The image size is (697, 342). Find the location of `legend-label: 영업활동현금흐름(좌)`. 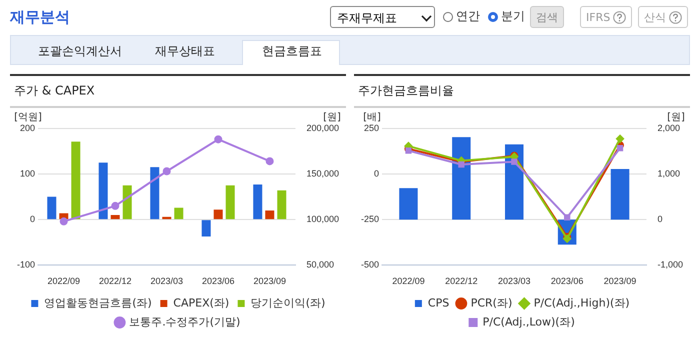

legend-label: 영업활동현금흐름(좌) is located at coordinates (98, 303).